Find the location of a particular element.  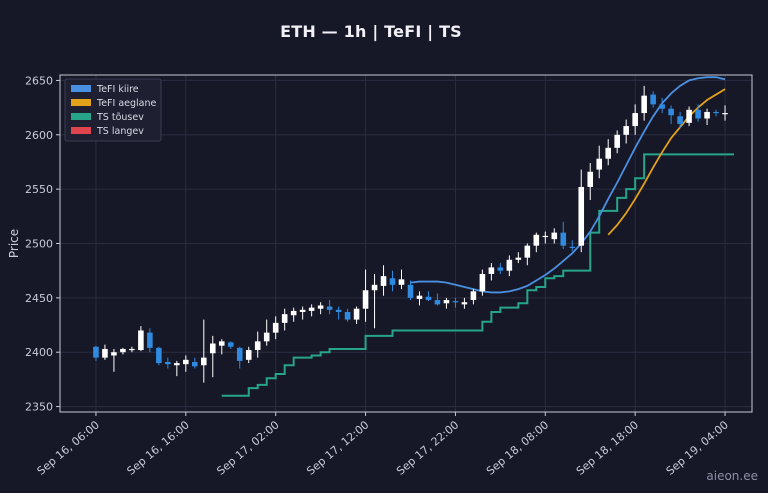

x-tick-label: Sep 17, 02:00 is located at coordinates (247, 447).